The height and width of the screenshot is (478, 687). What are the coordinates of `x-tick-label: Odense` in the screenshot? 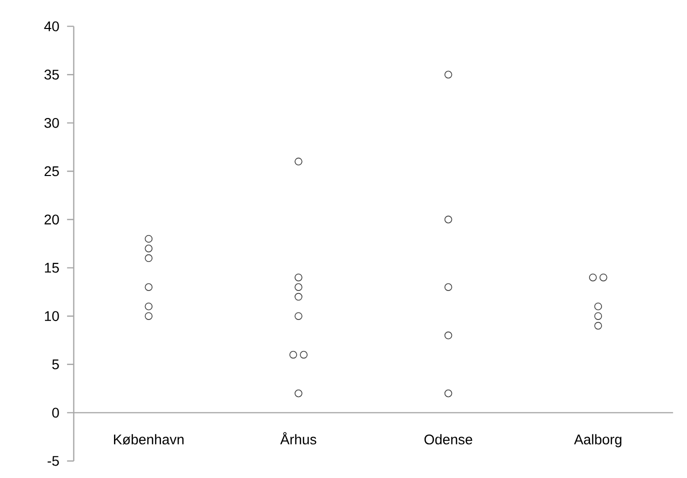 It's located at (448, 439).